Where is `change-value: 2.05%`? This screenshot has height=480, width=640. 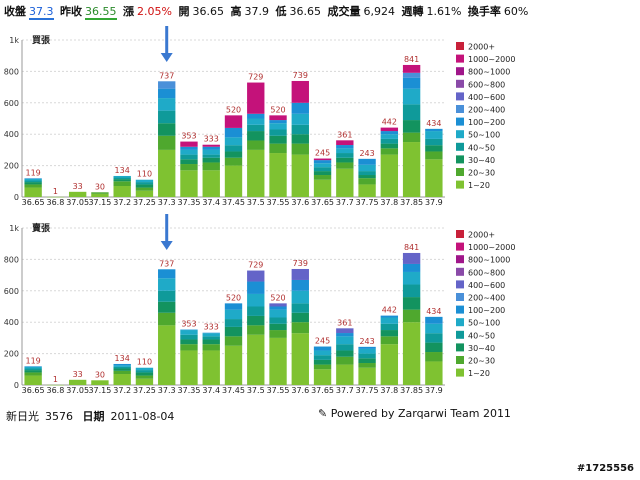
change-value: 2.05% is located at coordinates (154, 11).